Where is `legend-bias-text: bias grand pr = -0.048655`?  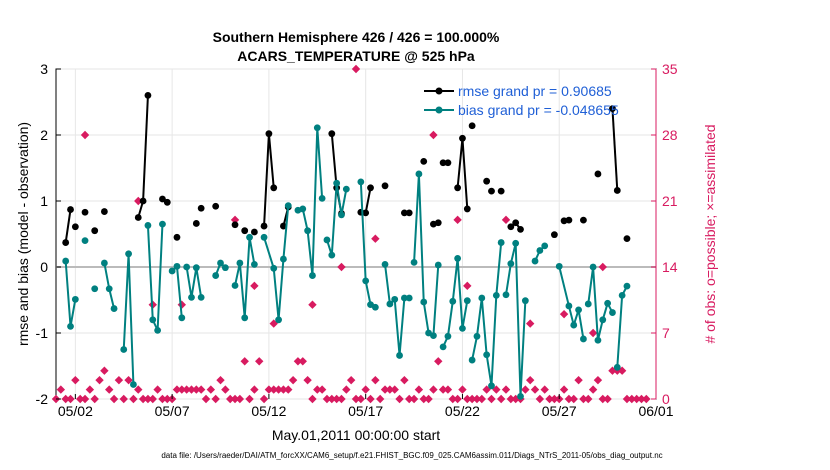
legend-bias-text: bias grand pr = -0.048655 is located at coordinates (538, 110).